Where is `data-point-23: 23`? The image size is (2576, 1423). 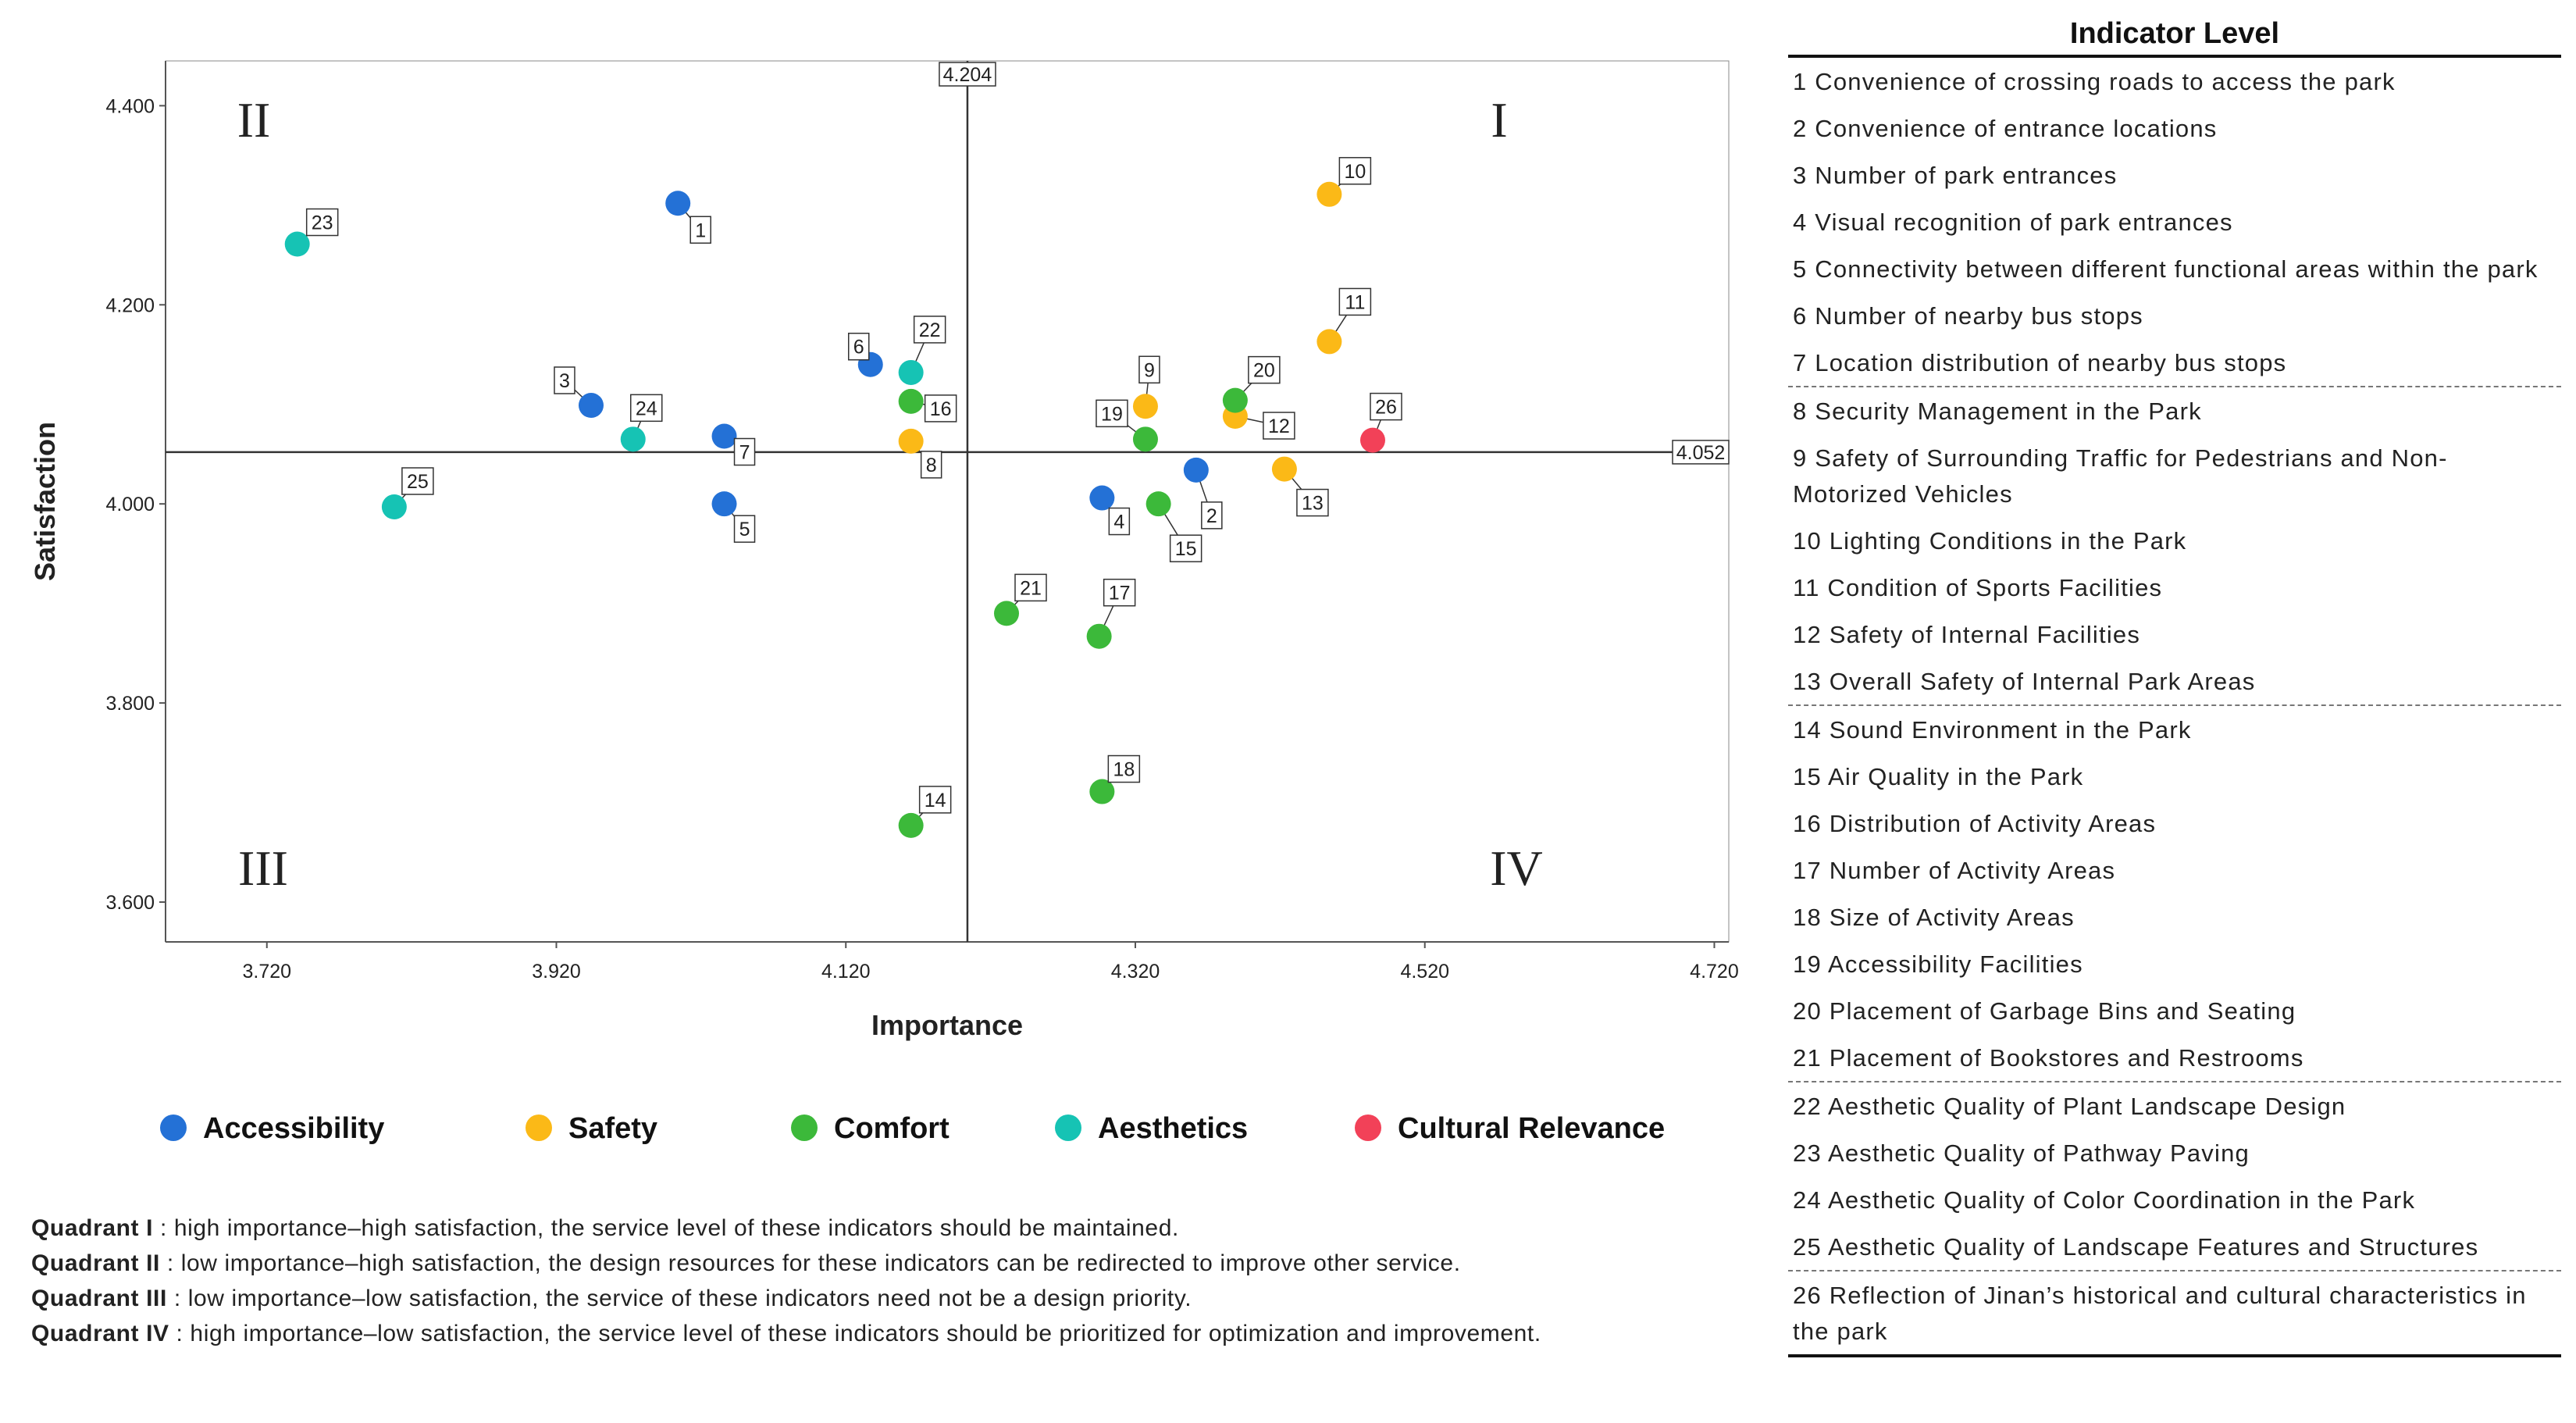
data-point-23: 23 is located at coordinates (311, 232).